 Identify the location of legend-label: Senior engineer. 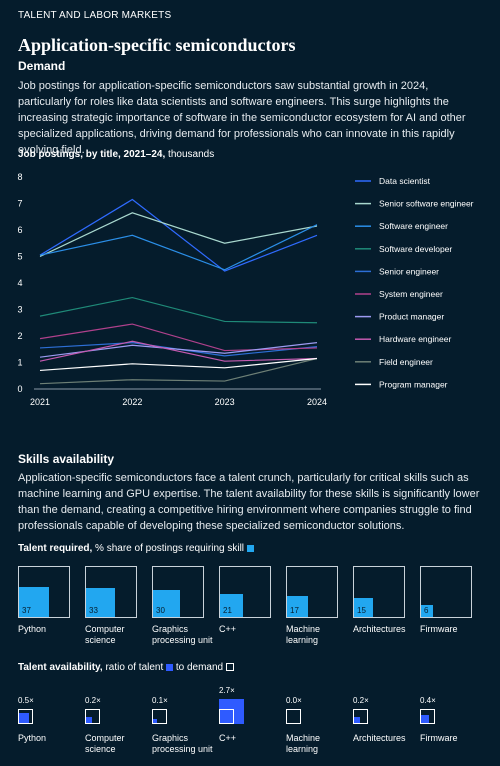
(409, 271).